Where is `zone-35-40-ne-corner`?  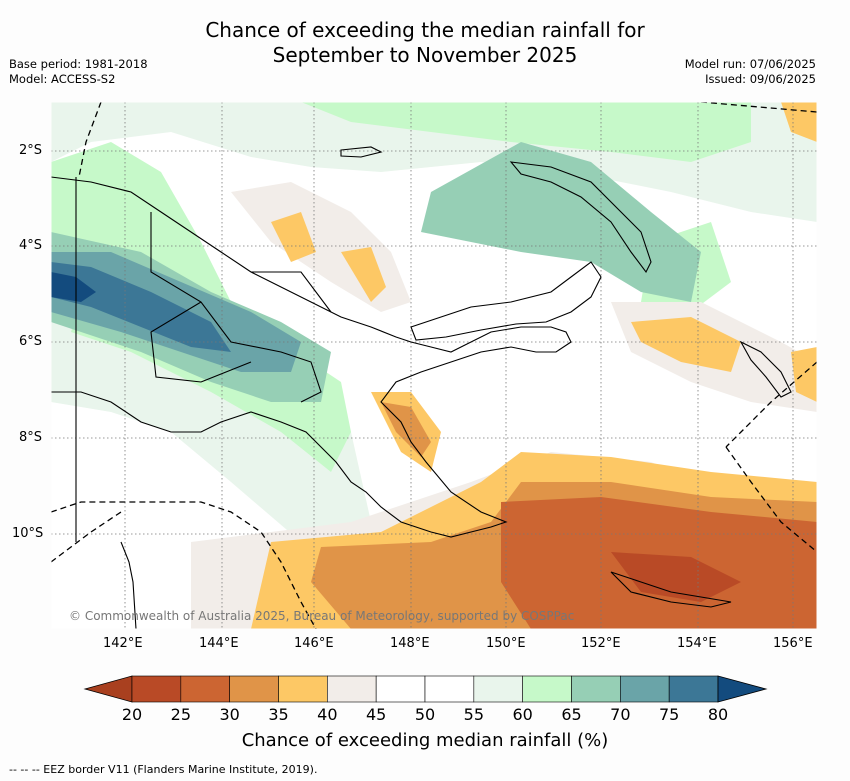 zone-35-40-ne-corner is located at coordinates (799, 122).